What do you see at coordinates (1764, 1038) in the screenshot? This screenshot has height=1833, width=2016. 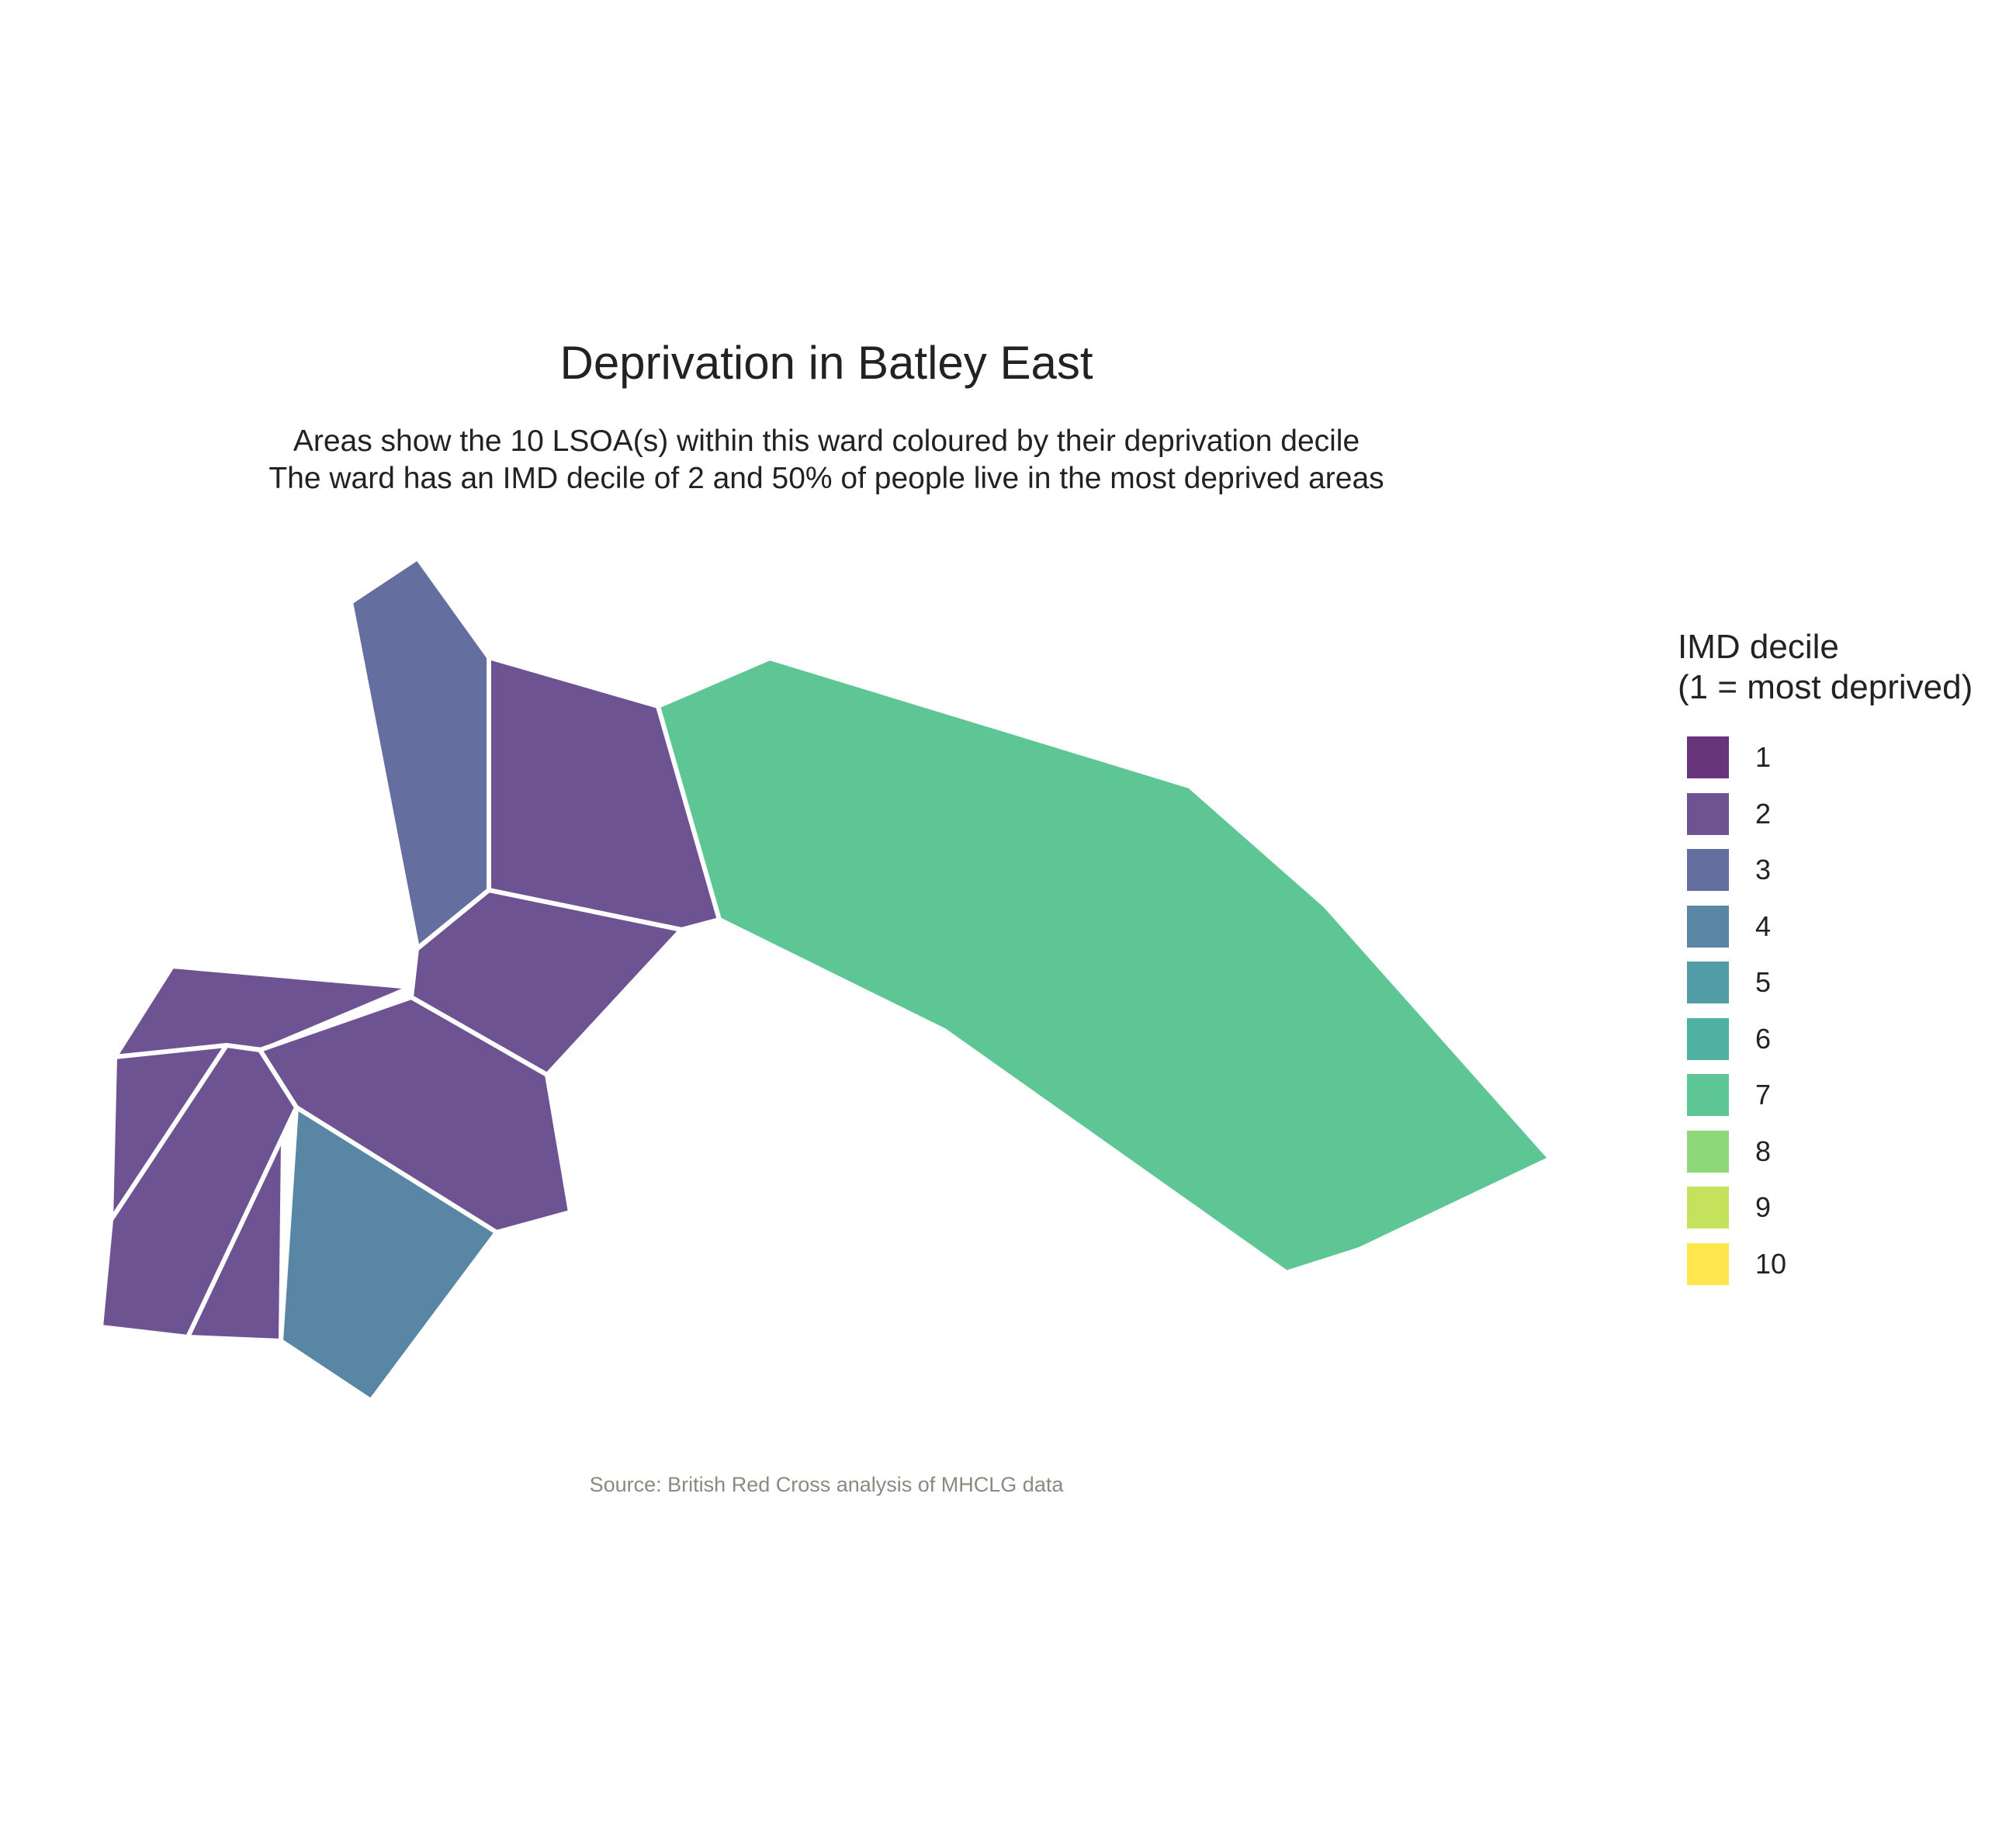 I see `legend-label: 6` at bounding box center [1764, 1038].